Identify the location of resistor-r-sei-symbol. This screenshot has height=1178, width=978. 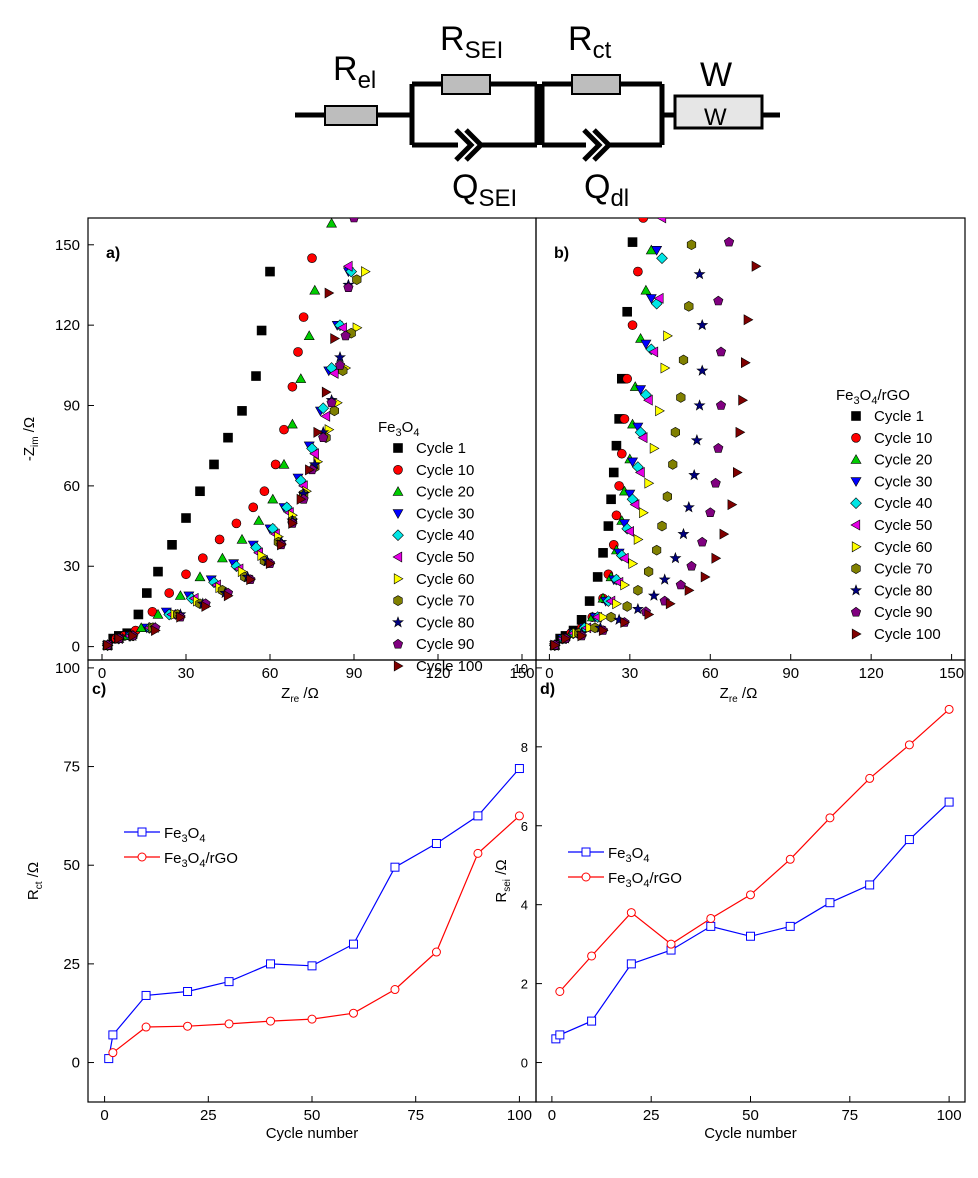
(466, 84).